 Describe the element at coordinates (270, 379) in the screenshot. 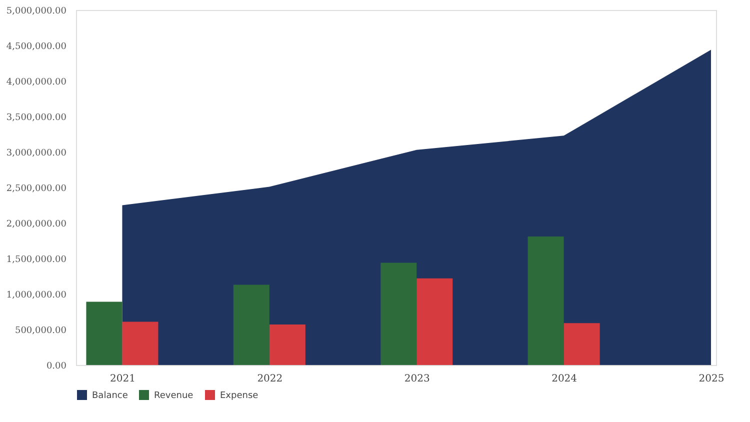

I see `x-tick-label: 2022` at that location.